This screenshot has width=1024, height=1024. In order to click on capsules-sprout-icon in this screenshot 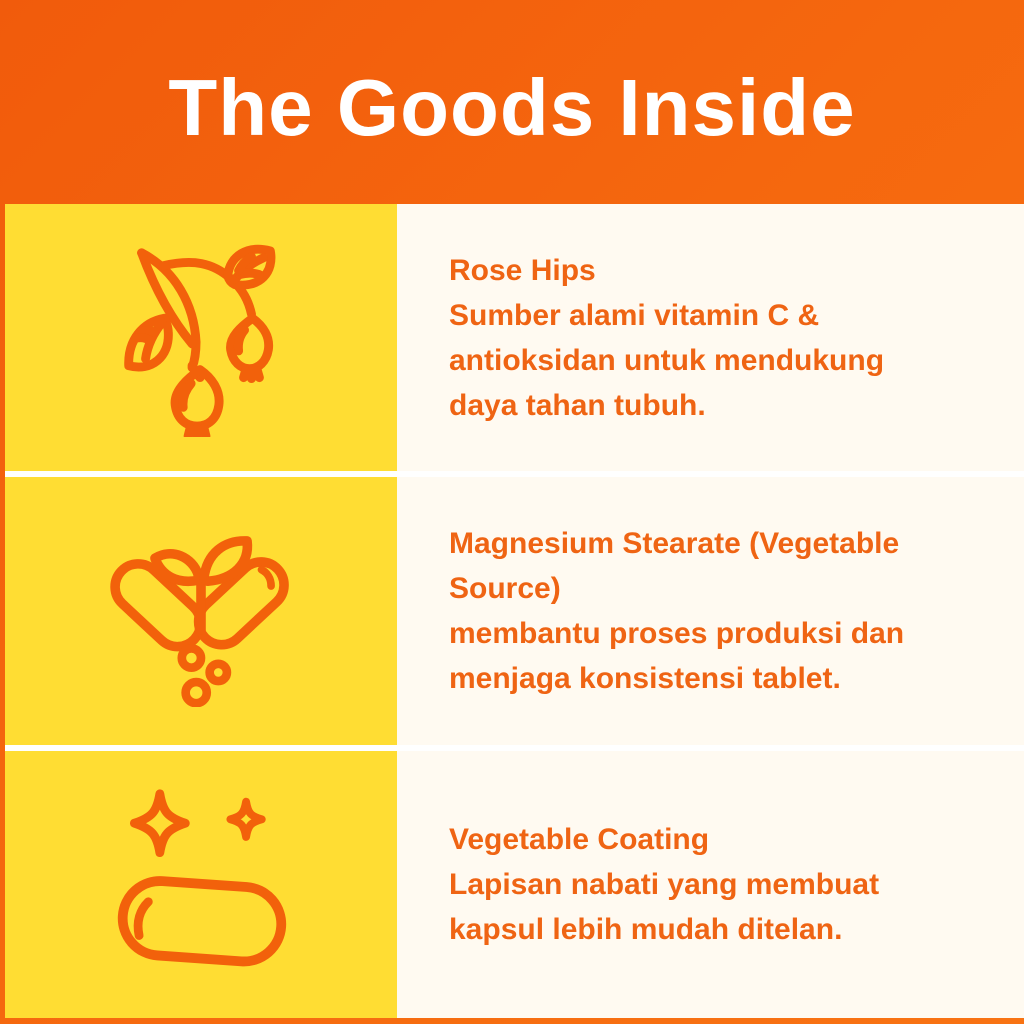, I will do `click(199, 621)`.